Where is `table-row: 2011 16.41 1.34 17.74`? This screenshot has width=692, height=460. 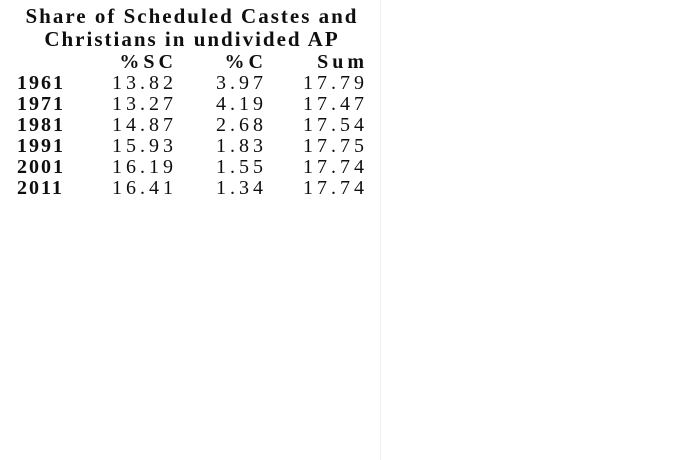
table-row: 2011 16.41 1.34 17.74 is located at coordinates (192, 188).